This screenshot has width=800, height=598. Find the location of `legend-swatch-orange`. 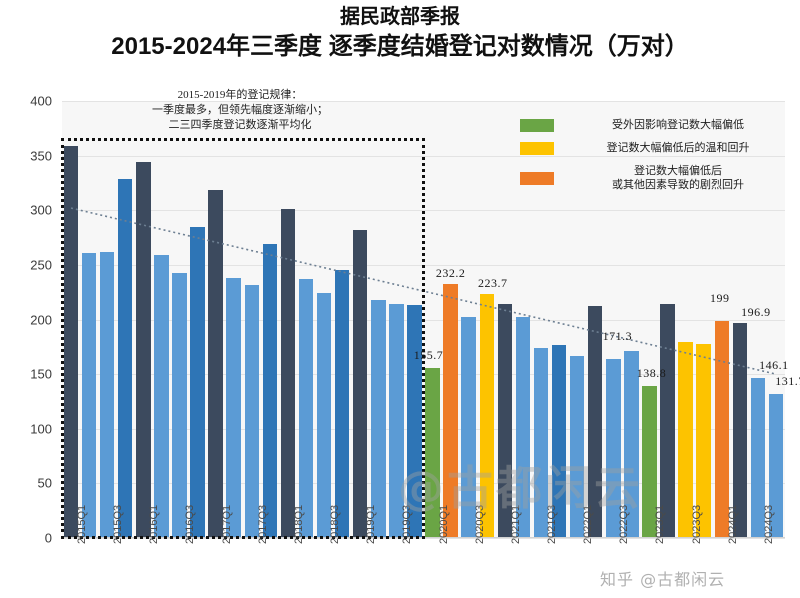

legend-swatch-orange is located at coordinates (537, 178).